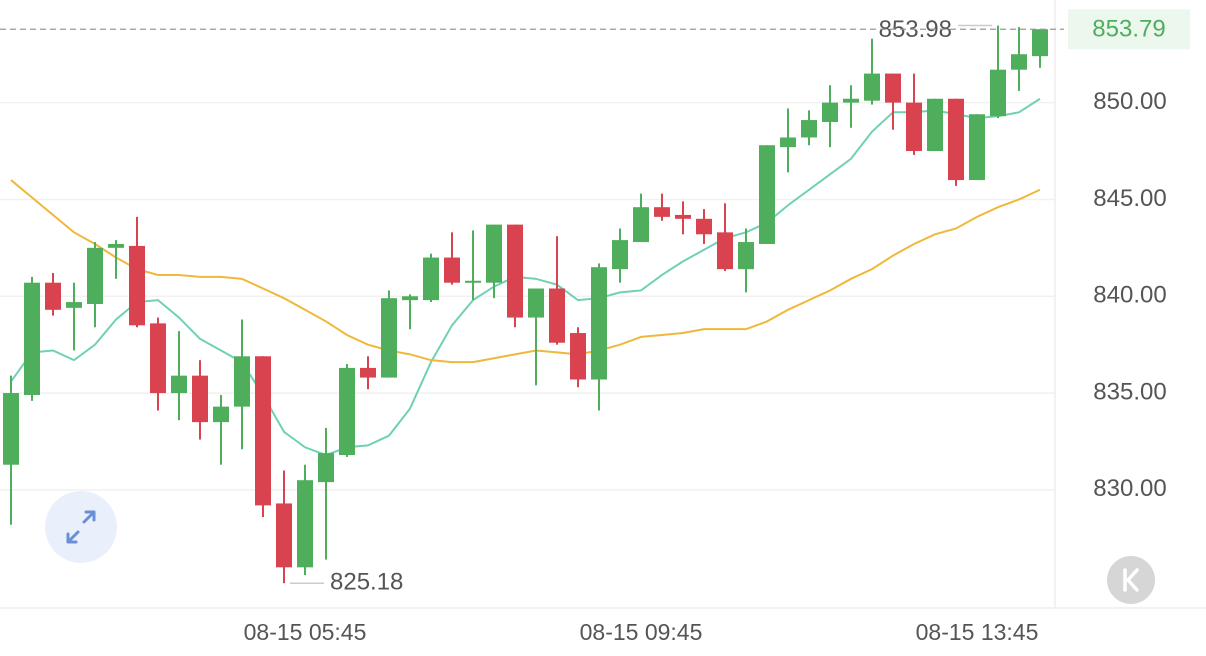  I want to click on low-label: 825.18, so click(366, 582).